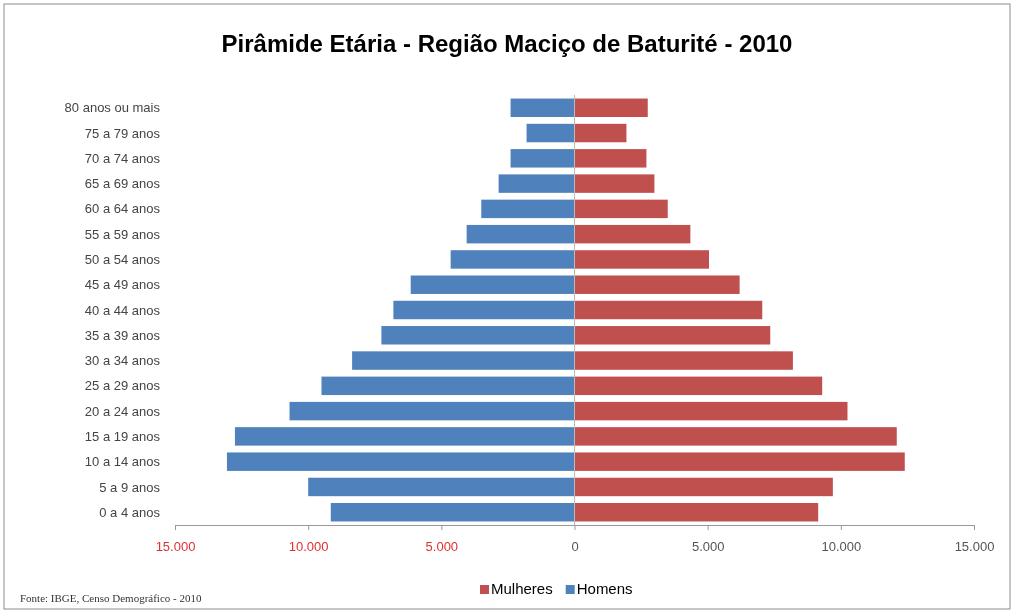 The width and height of the screenshot is (1015, 615). Describe the element at coordinates (122, 436) in the screenshot. I see `y-tick-label: 15 a 19 anos` at that location.